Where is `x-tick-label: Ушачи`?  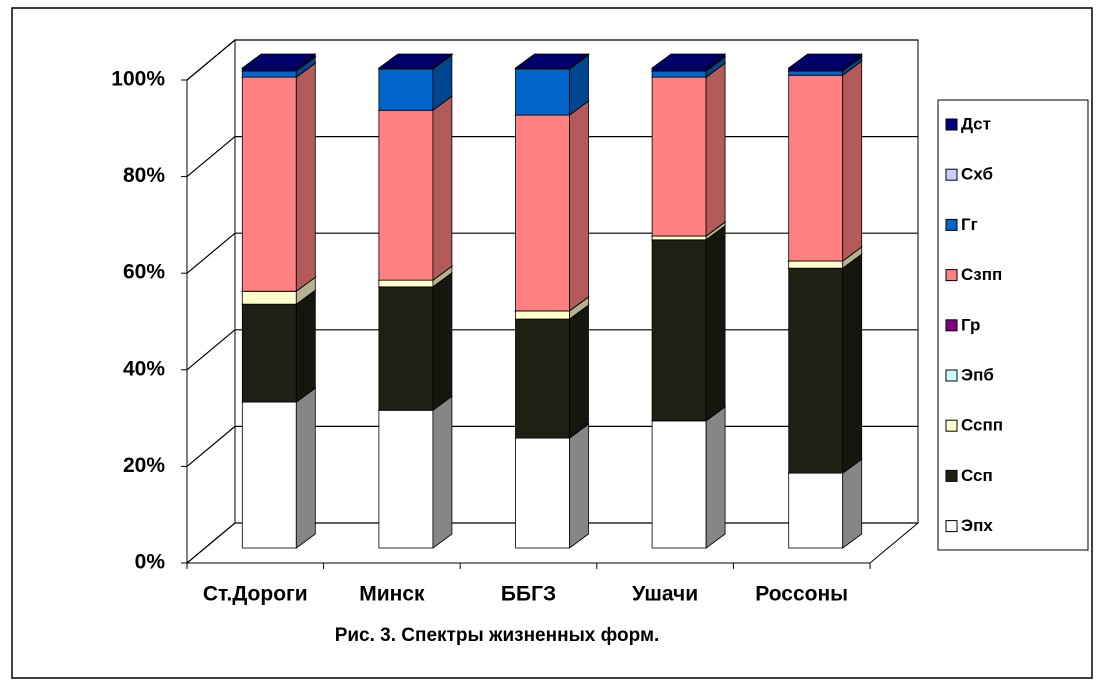
x-tick-label: Ушачи is located at coordinates (665, 594).